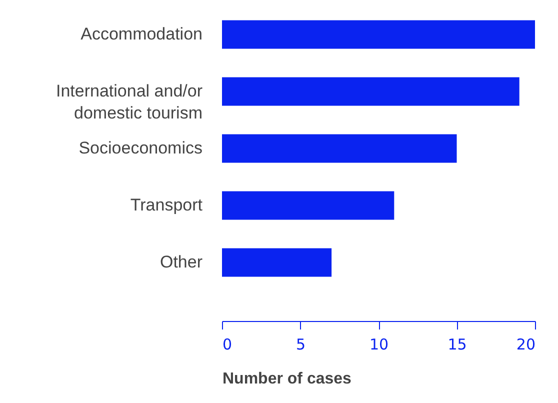 Image resolution: width=558 pixels, height=403 pixels. I want to click on x-tick-label: 0, so click(227, 345).